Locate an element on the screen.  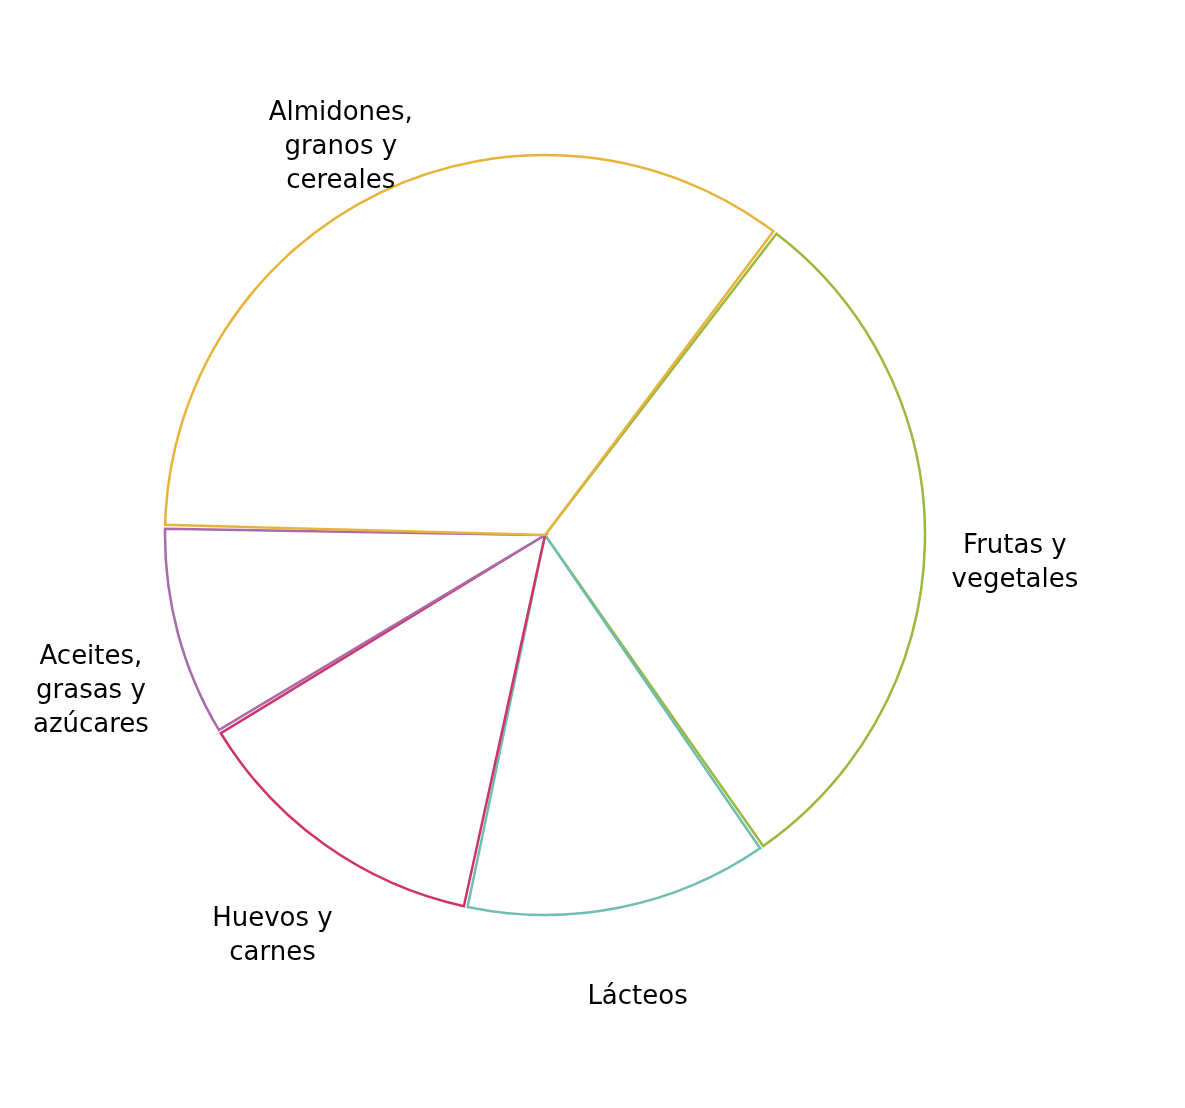
slice-label: Aceites, grasas y azúcares is located at coordinates (90, 689).